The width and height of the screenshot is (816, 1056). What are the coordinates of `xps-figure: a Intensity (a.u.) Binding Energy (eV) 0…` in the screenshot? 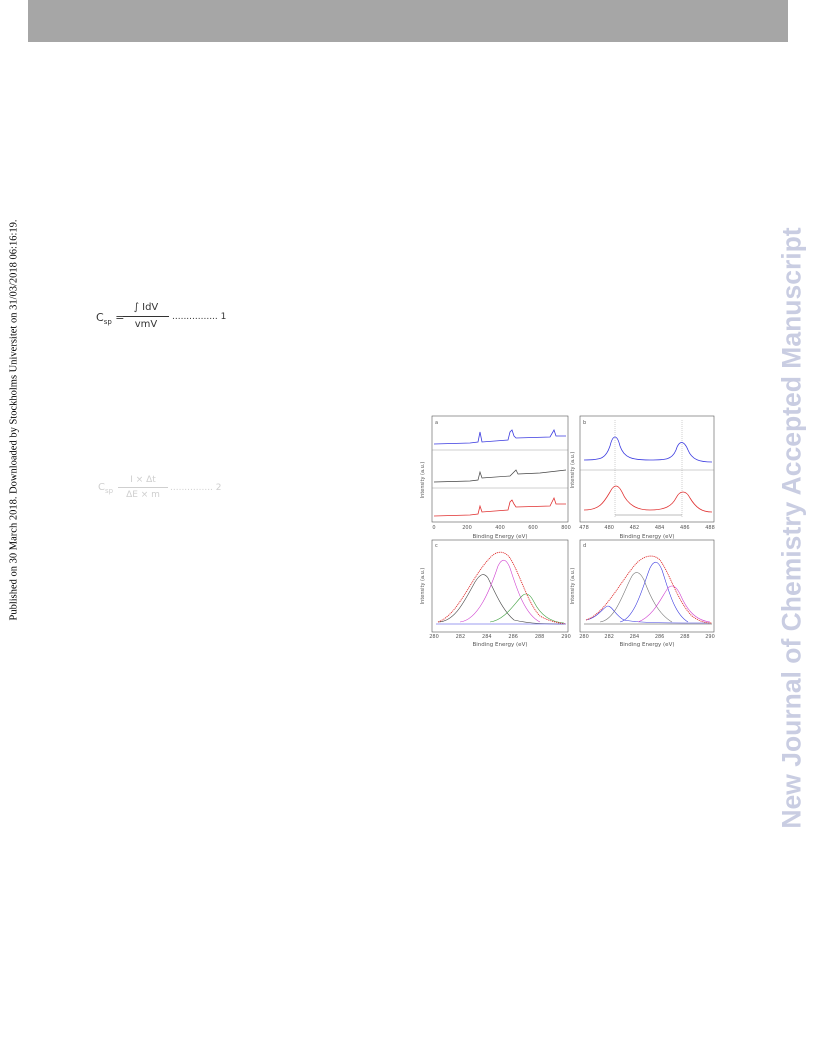 It's located at (570, 530).